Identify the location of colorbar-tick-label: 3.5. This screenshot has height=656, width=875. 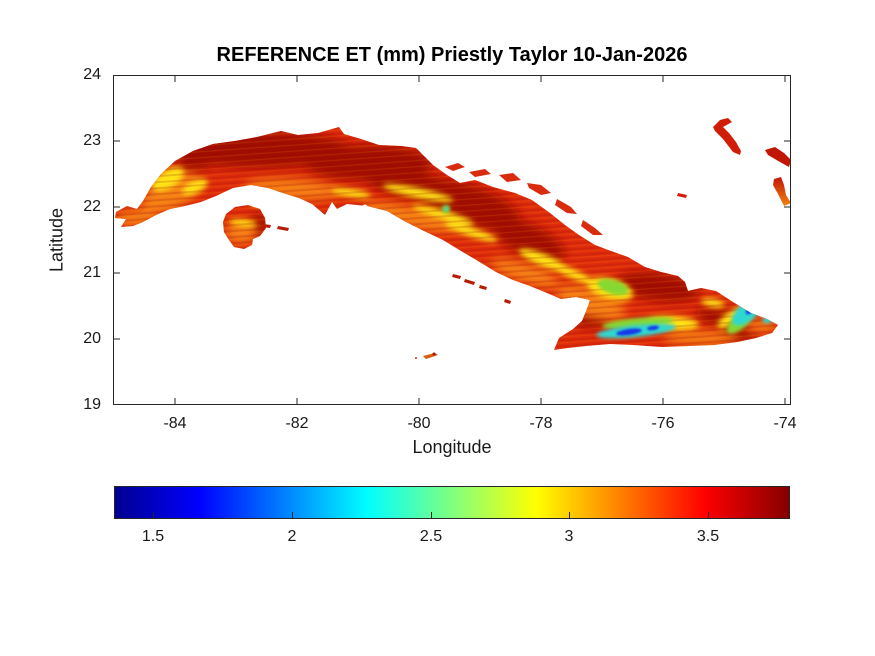
(708, 536).